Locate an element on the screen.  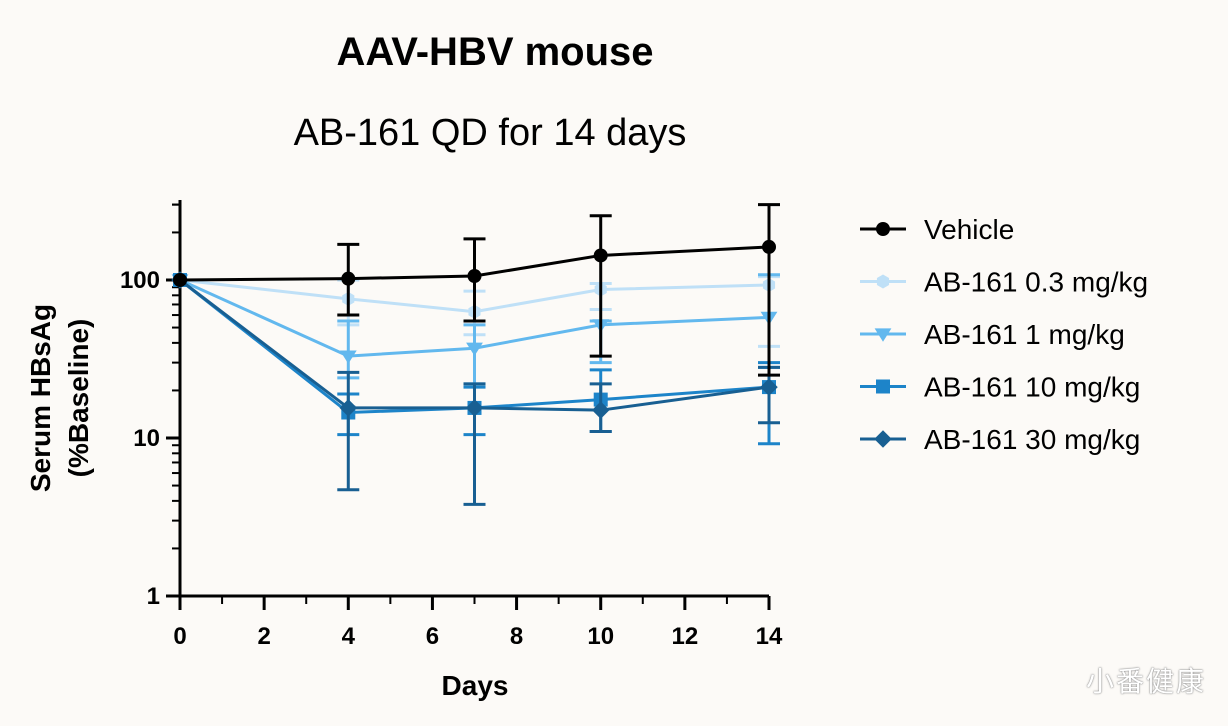
legend-label: AB-161 0.3 mg/kg is located at coordinates (1036, 282).